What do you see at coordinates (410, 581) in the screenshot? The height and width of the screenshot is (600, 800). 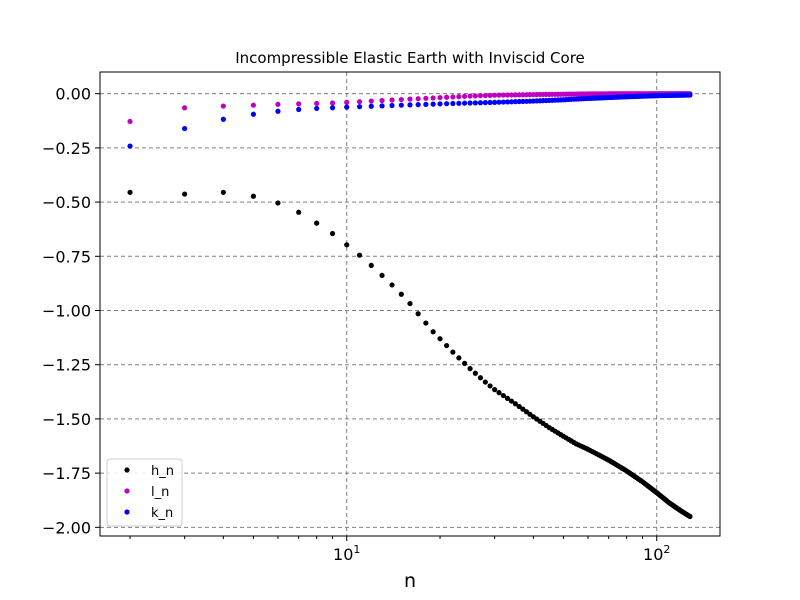 I see `x-axis-label: n` at bounding box center [410, 581].